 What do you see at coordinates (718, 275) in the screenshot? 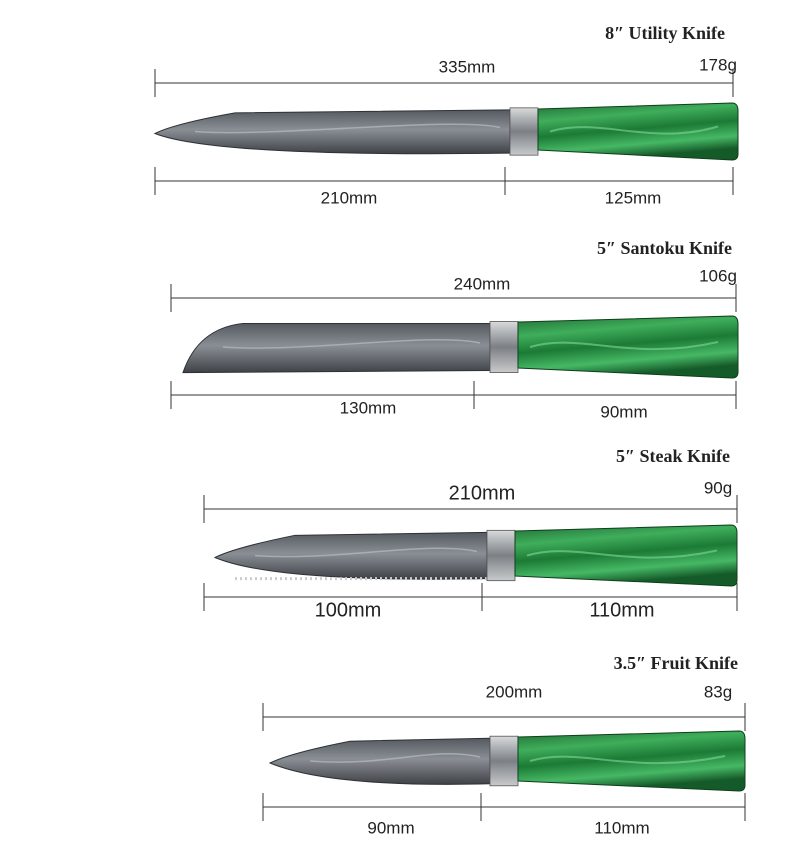
I see `weight: 106g` at bounding box center [718, 275].